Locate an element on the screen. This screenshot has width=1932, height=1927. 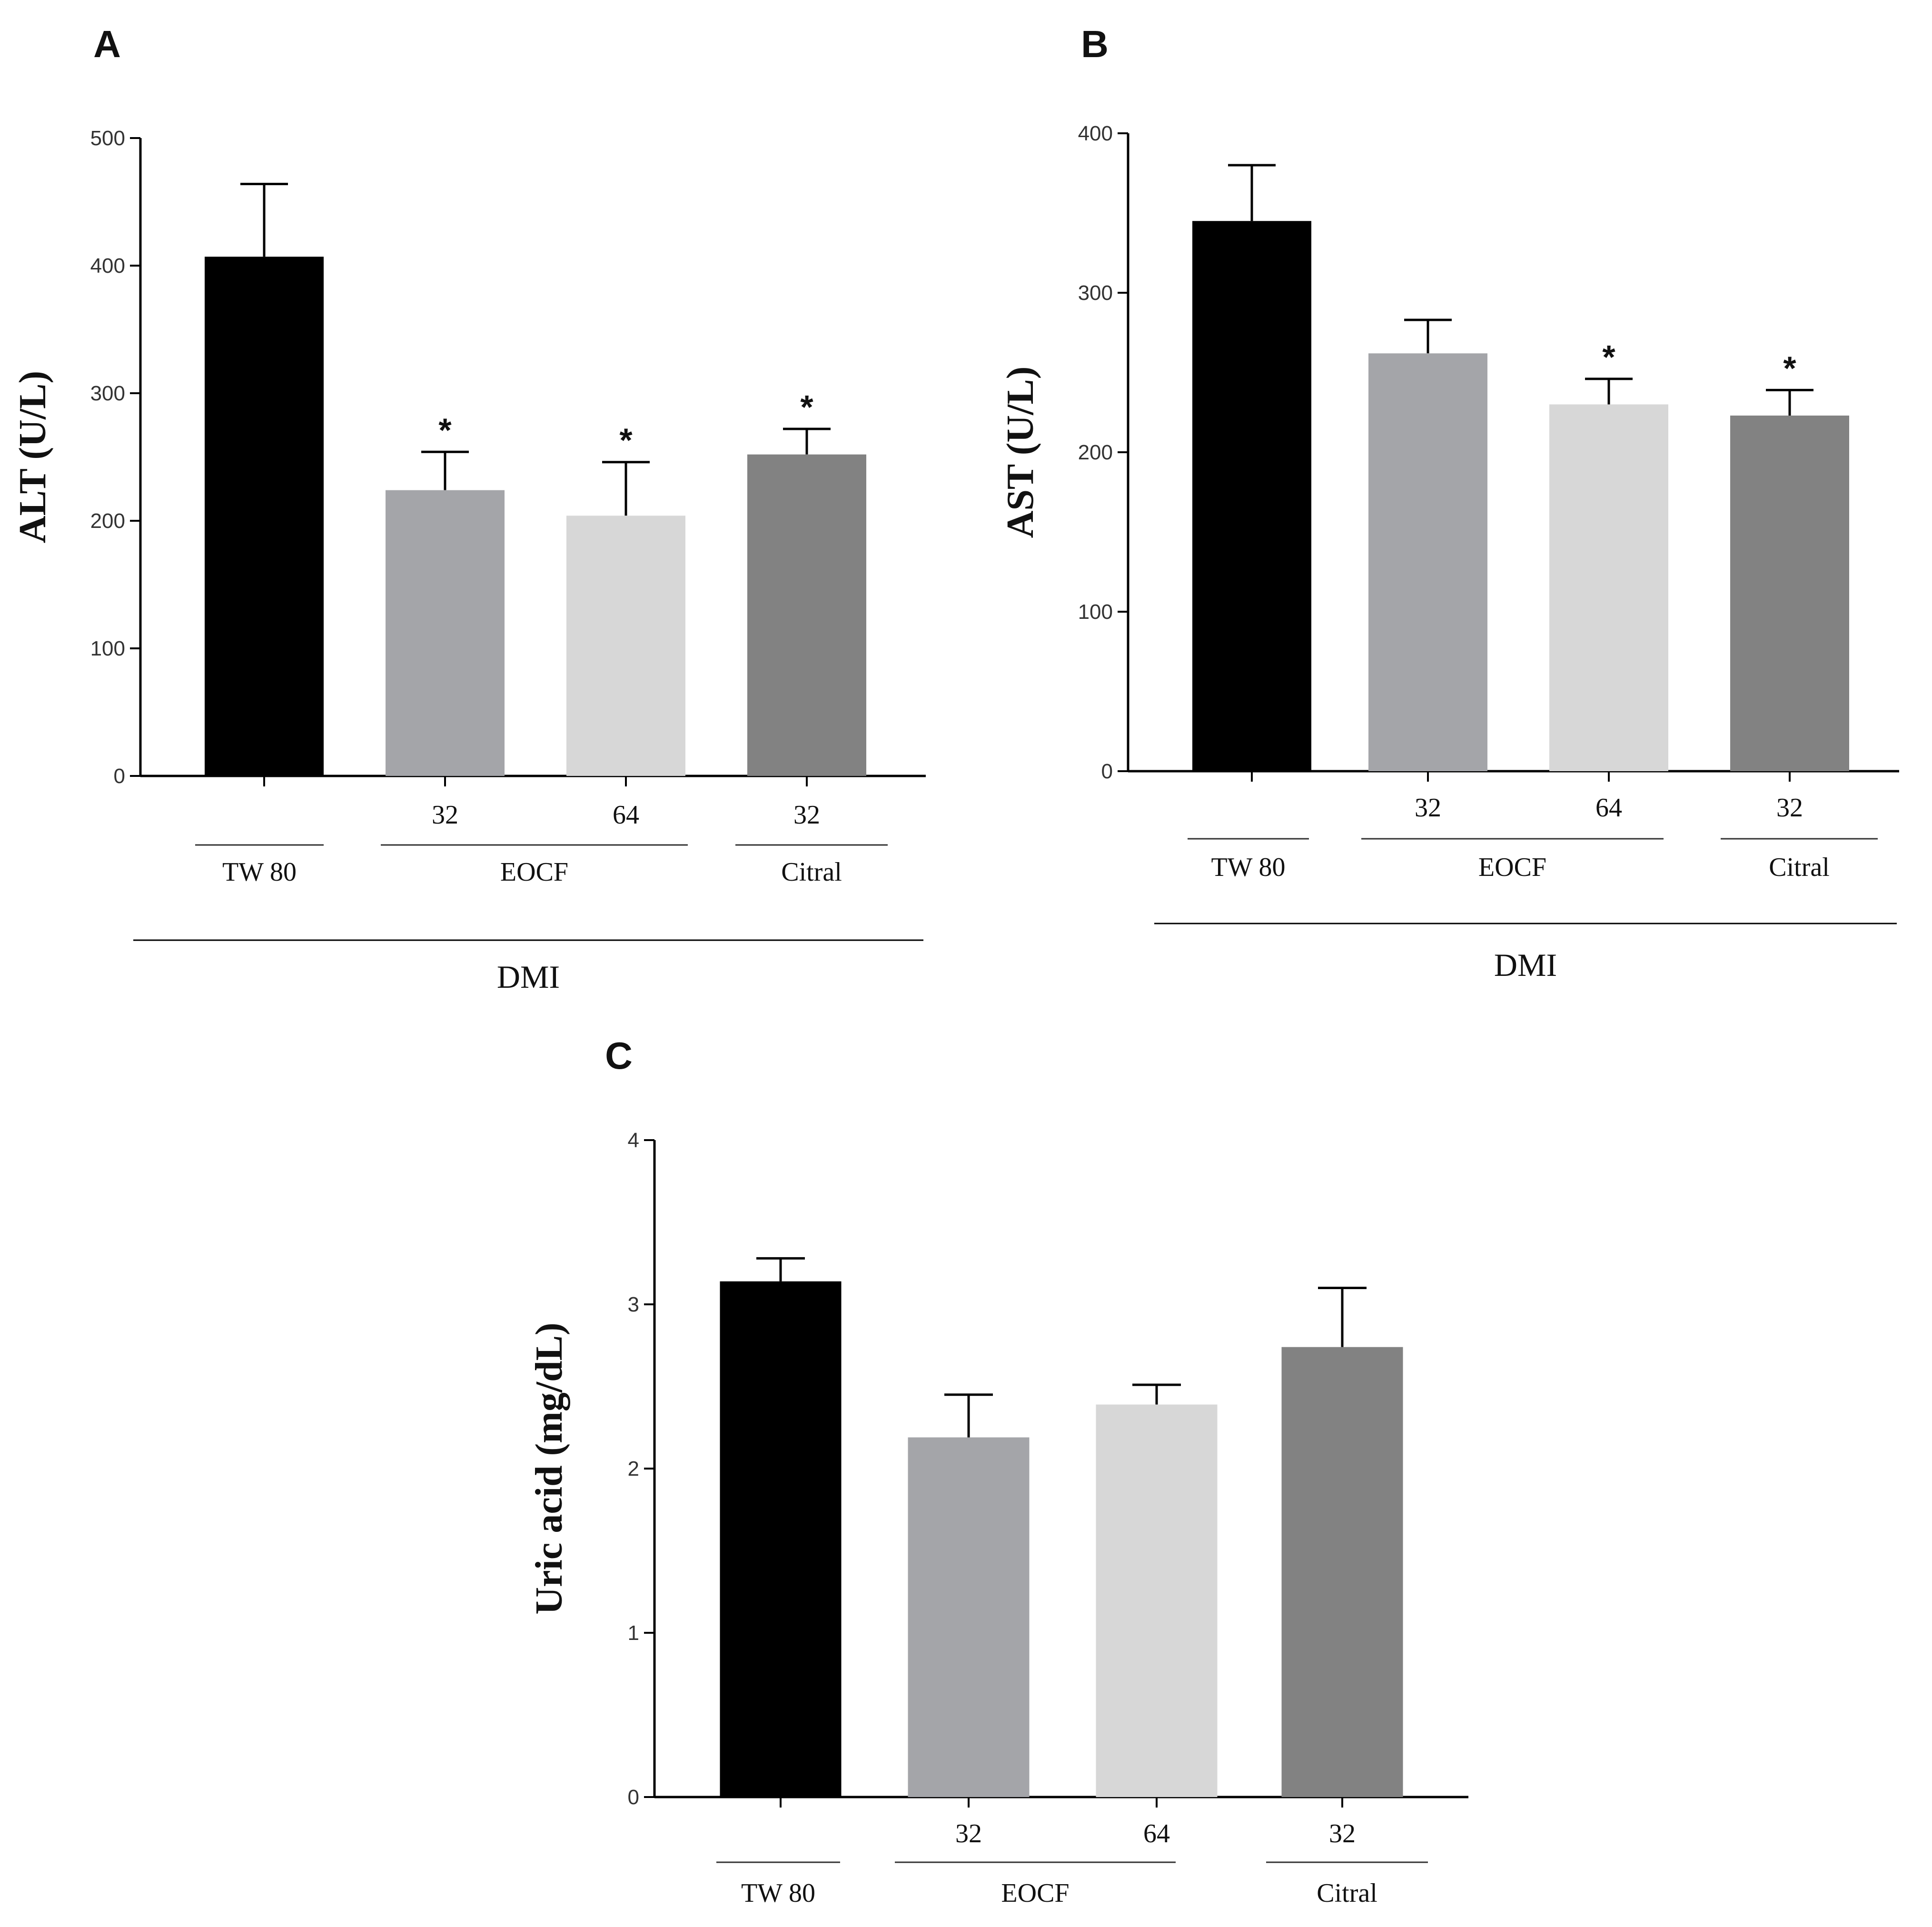
panel-label: B is located at coordinates (1095, 44).